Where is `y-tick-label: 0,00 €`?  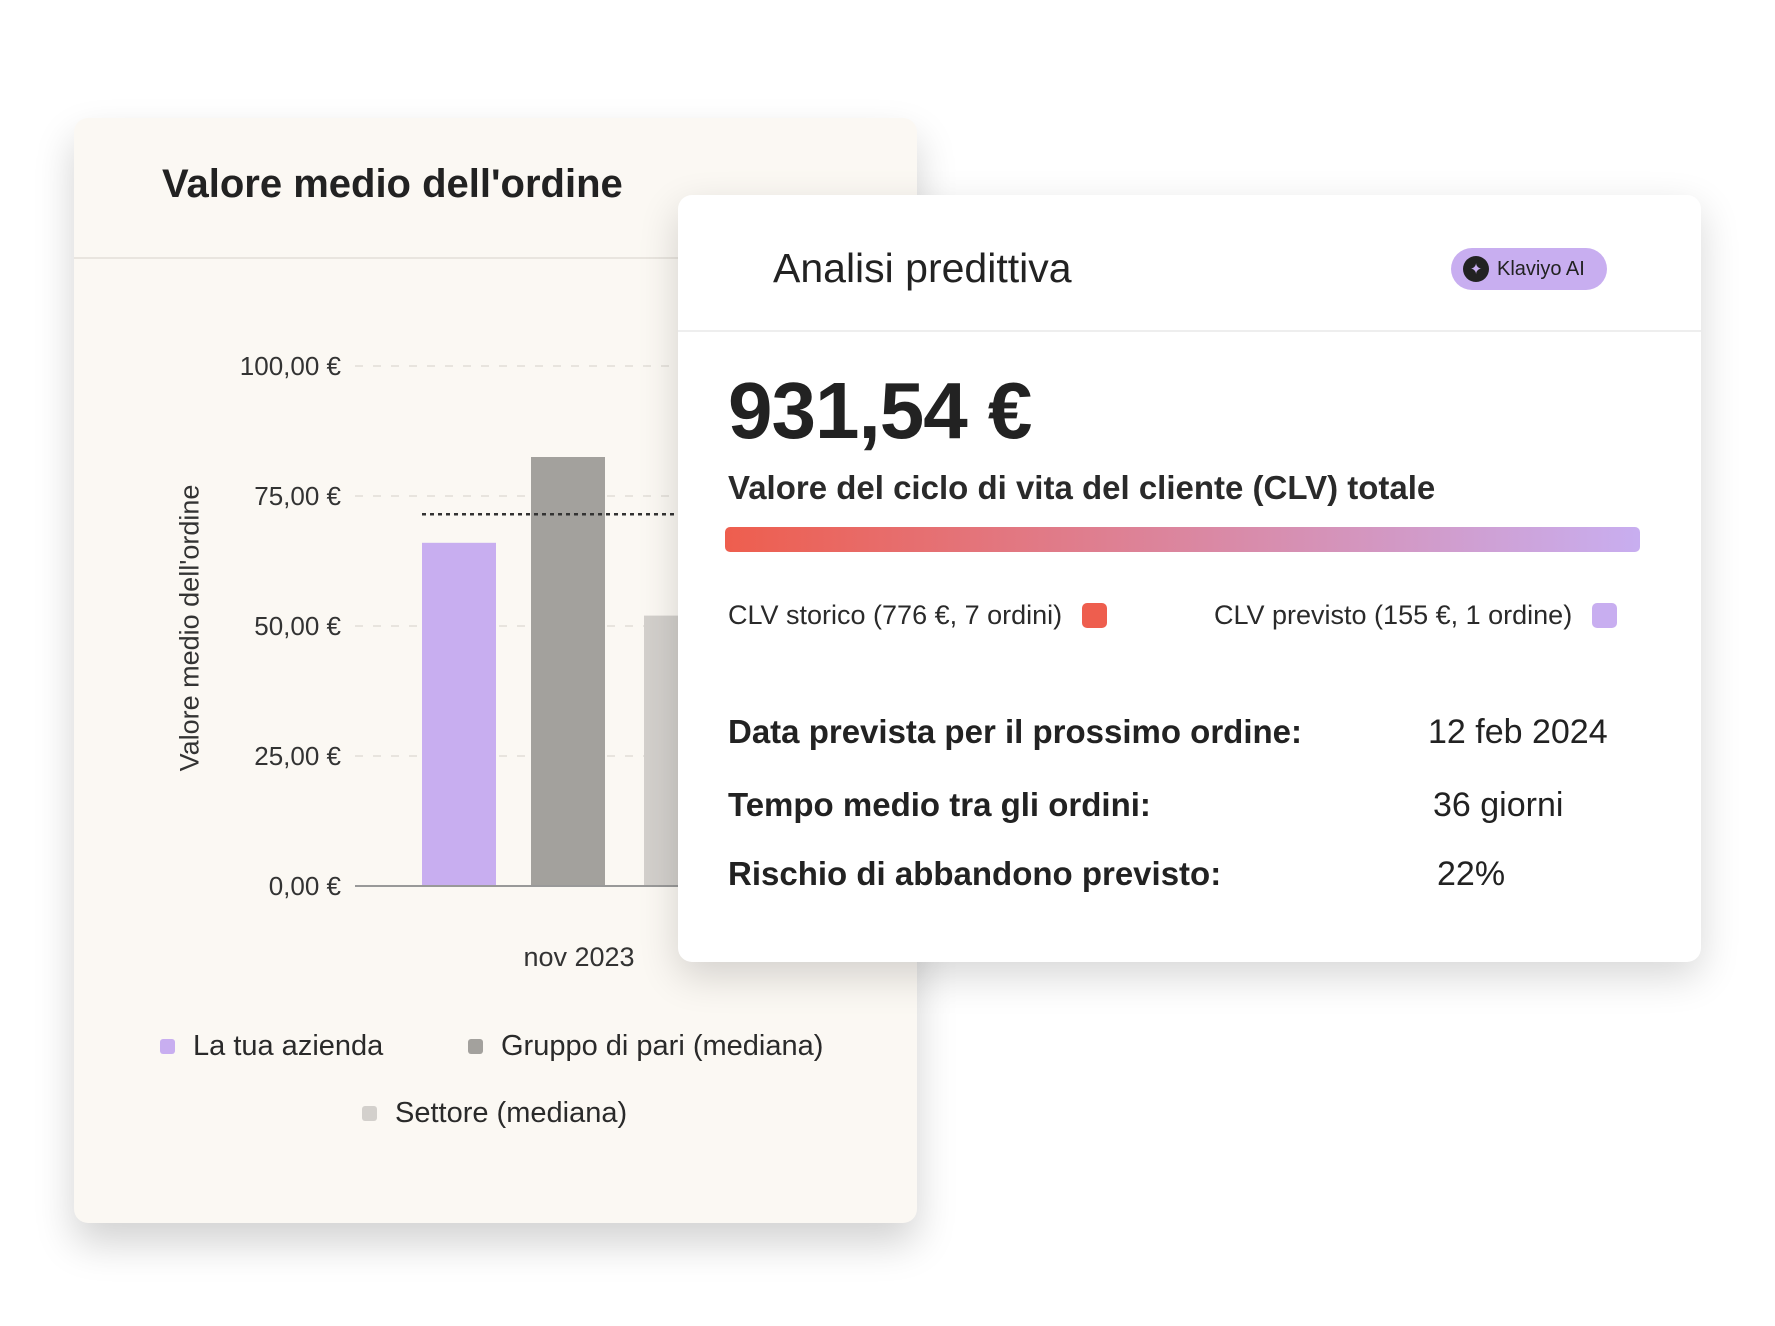 y-tick-label: 0,00 € is located at coordinates (305, 886).